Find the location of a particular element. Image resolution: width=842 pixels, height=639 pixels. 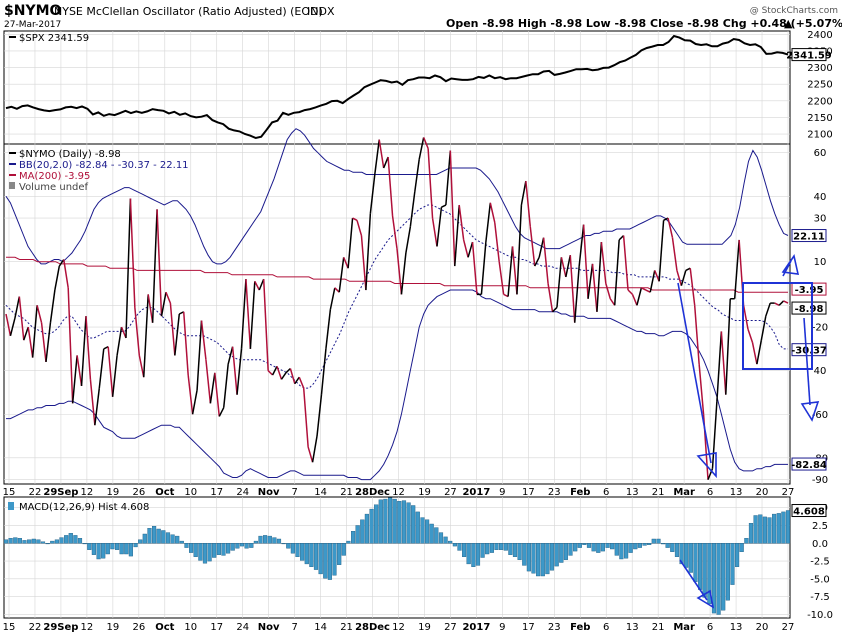

bb-middle-tag-text: -30.37 is located at coordinates (809, 351).